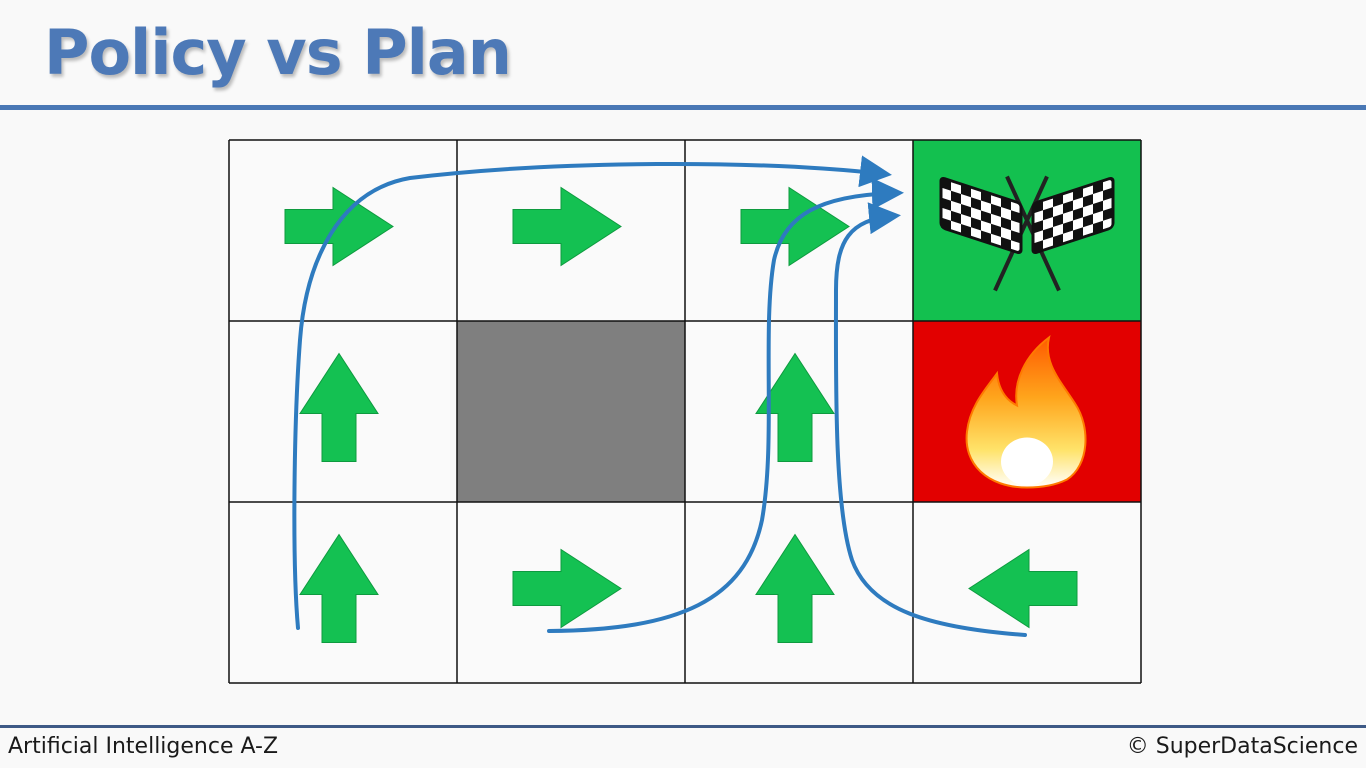  What do you see at coordinates (1023, 588) in the screenshot?
I see `arrow-left-icon` at bounding box center [1023, 588].